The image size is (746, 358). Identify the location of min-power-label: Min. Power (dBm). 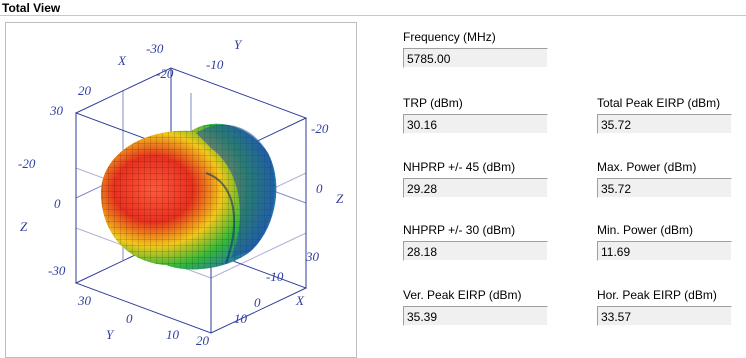
(645, 230).